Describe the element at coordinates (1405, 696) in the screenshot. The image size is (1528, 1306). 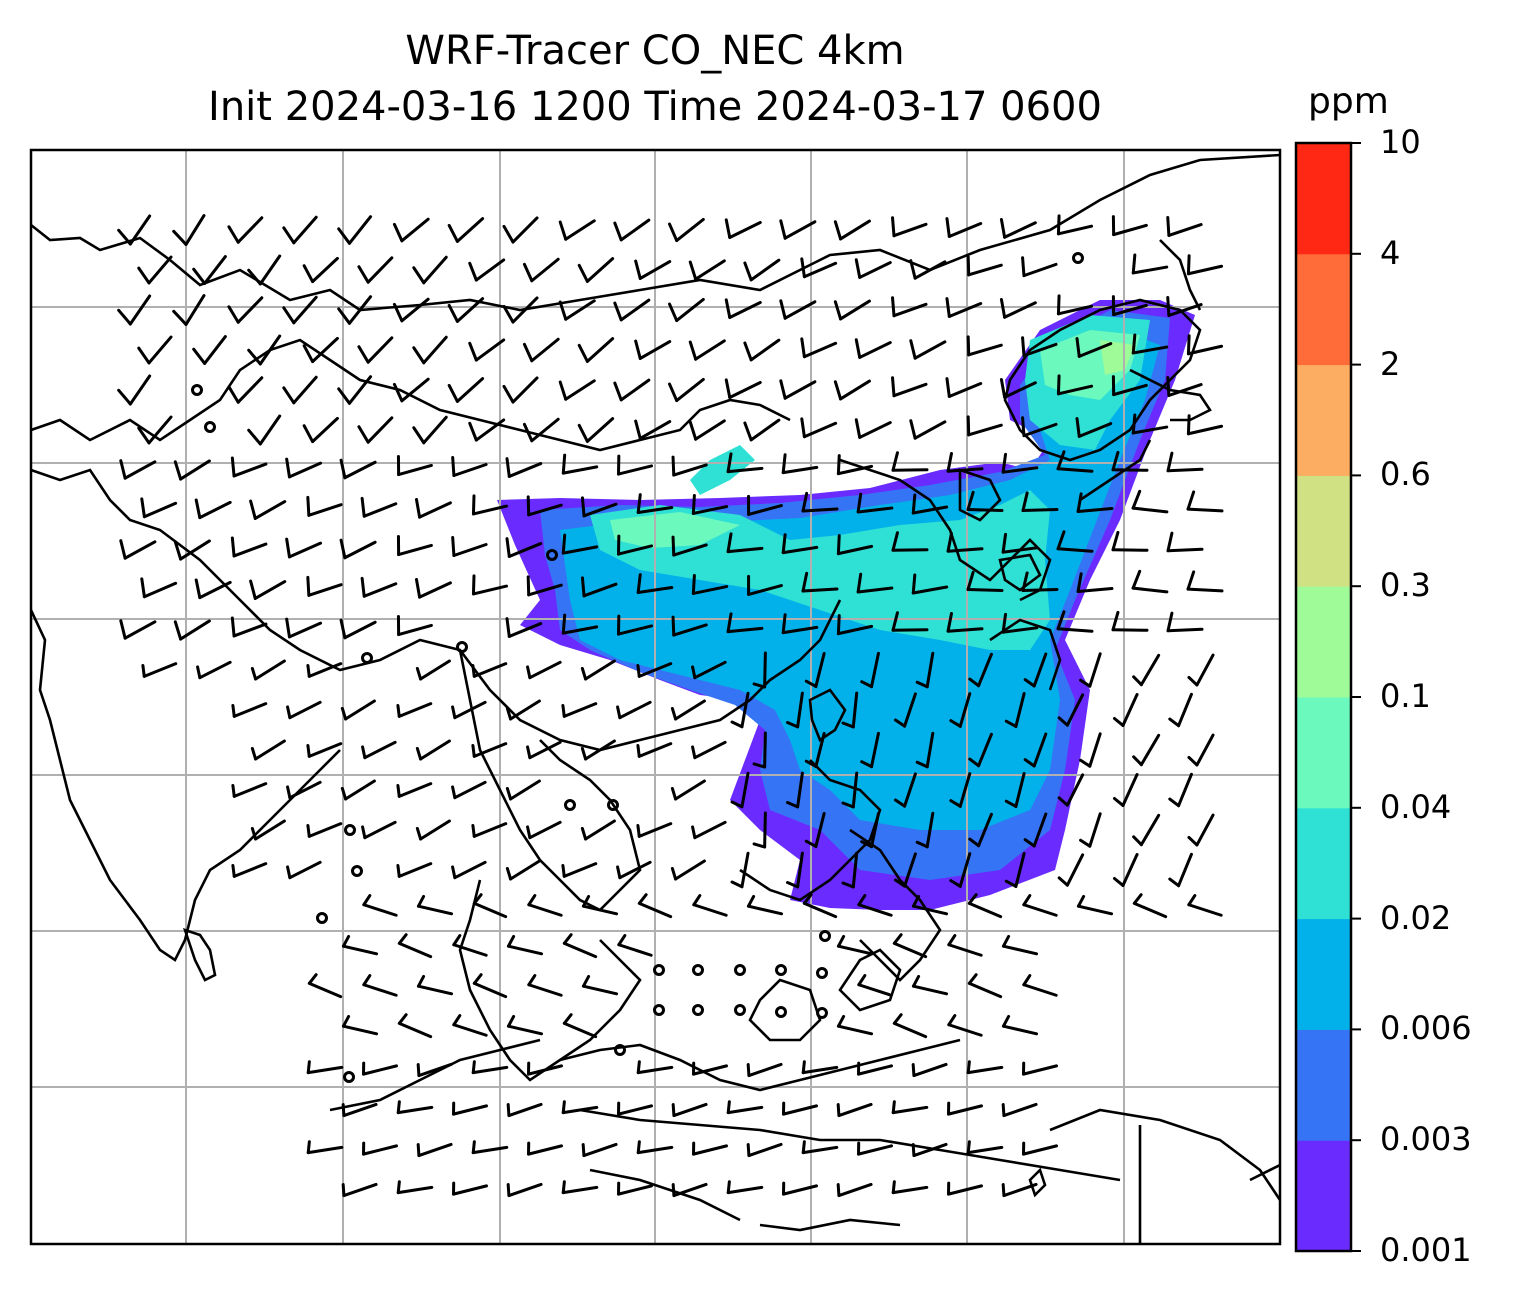
I see `colorbar-tick-label: 0.1` at that location.